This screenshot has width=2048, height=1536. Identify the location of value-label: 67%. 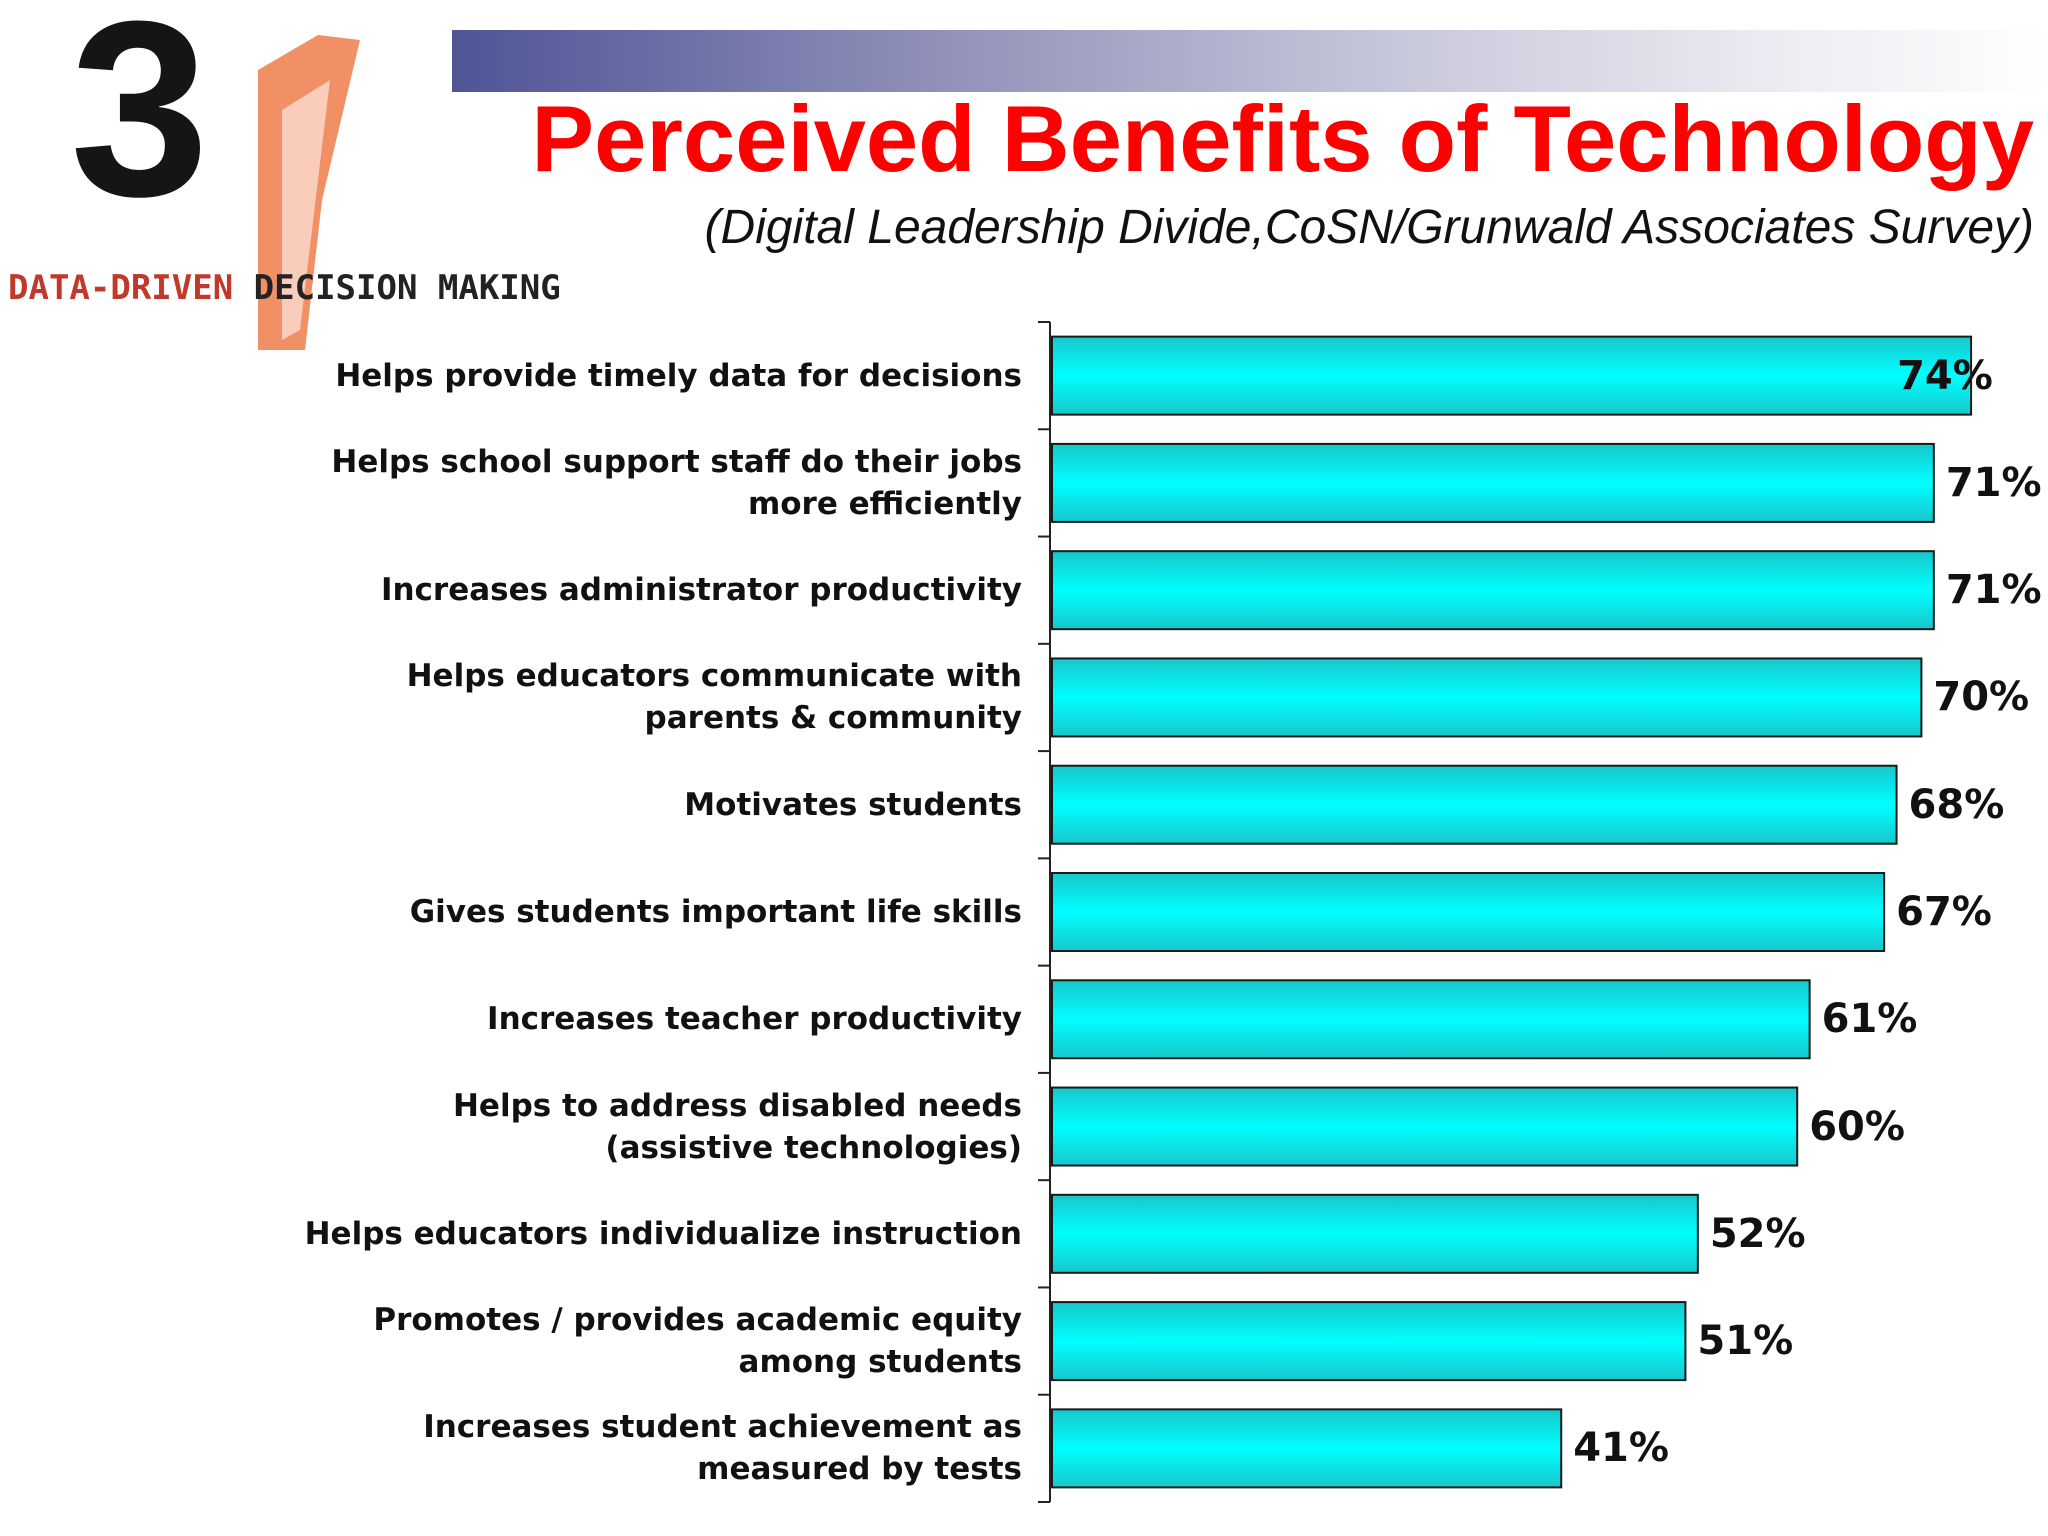
(1944, 912).